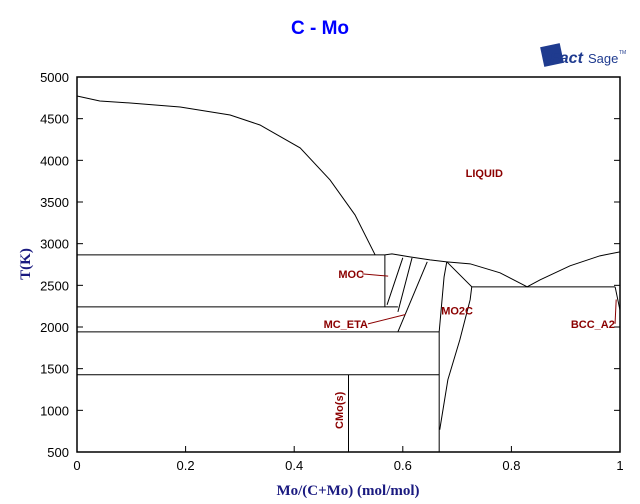 Image resolution: width=640 pixels, height=504 pixels. I want to click on phase-label-mo2c: MO2C, so click(457, 312).